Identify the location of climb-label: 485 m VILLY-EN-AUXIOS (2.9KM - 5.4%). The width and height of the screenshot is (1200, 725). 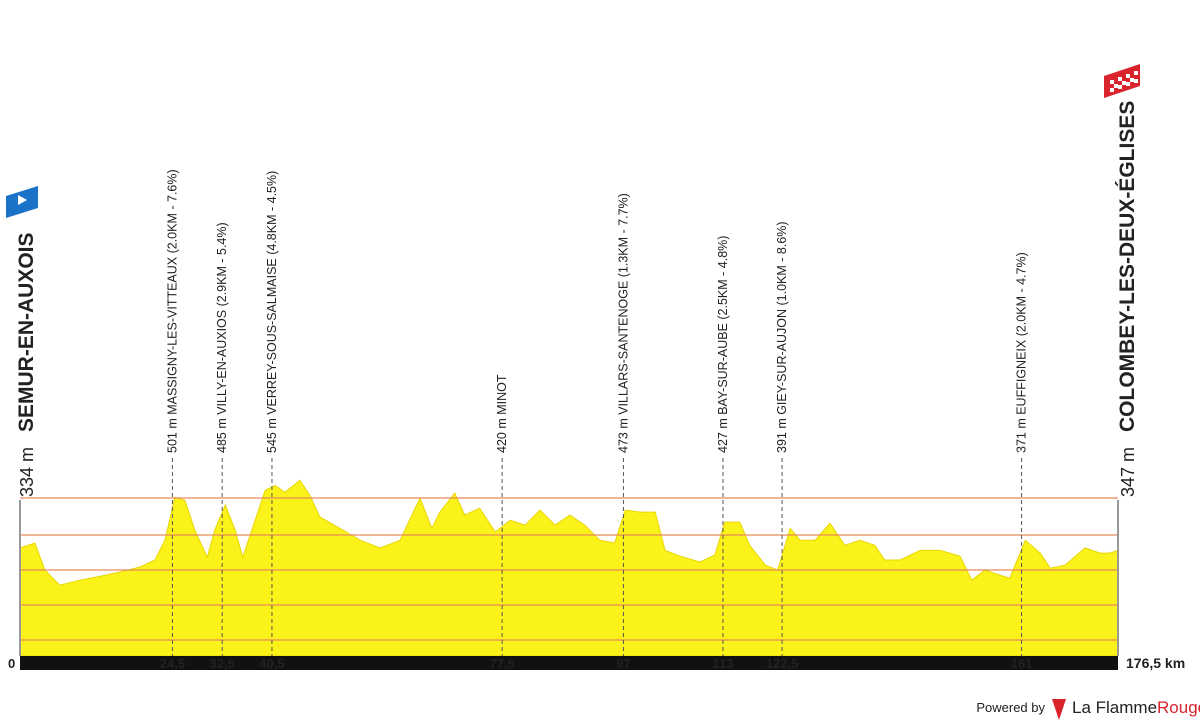
(222, 337).